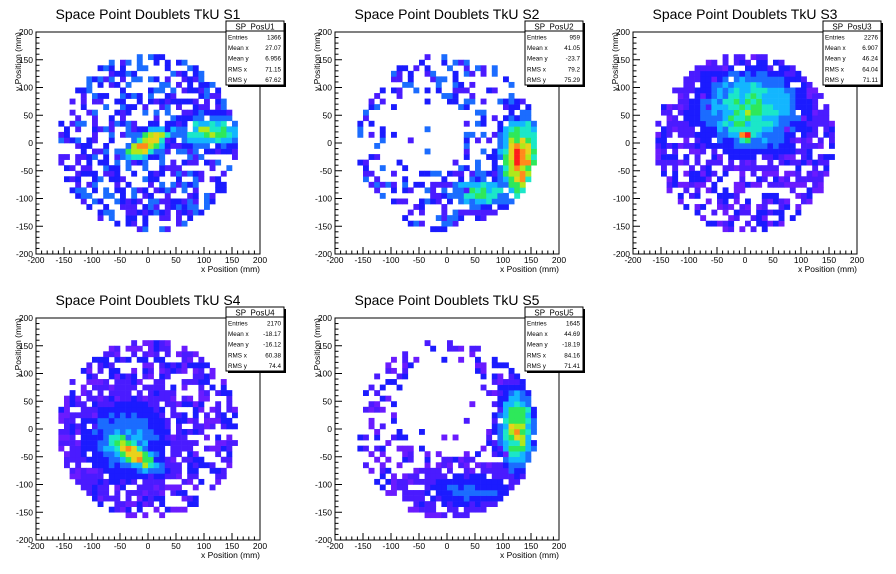 The width and height of the screenshot is (896, 574). Describe the element at coordinates (325, 374) in the screenshot. I see `y-tick-label: 100` at that location.